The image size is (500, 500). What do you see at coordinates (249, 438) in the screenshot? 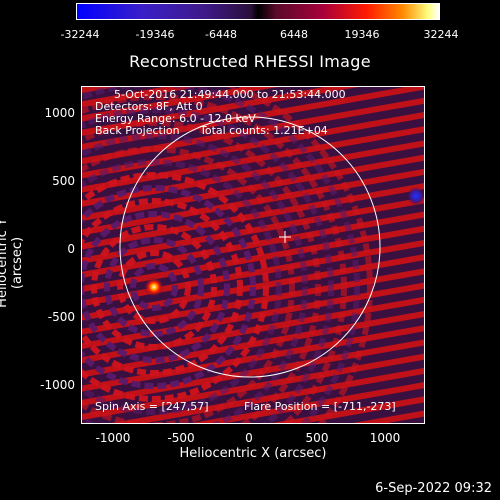
I see `x-tick: 0` at bounding box center [249, 438].